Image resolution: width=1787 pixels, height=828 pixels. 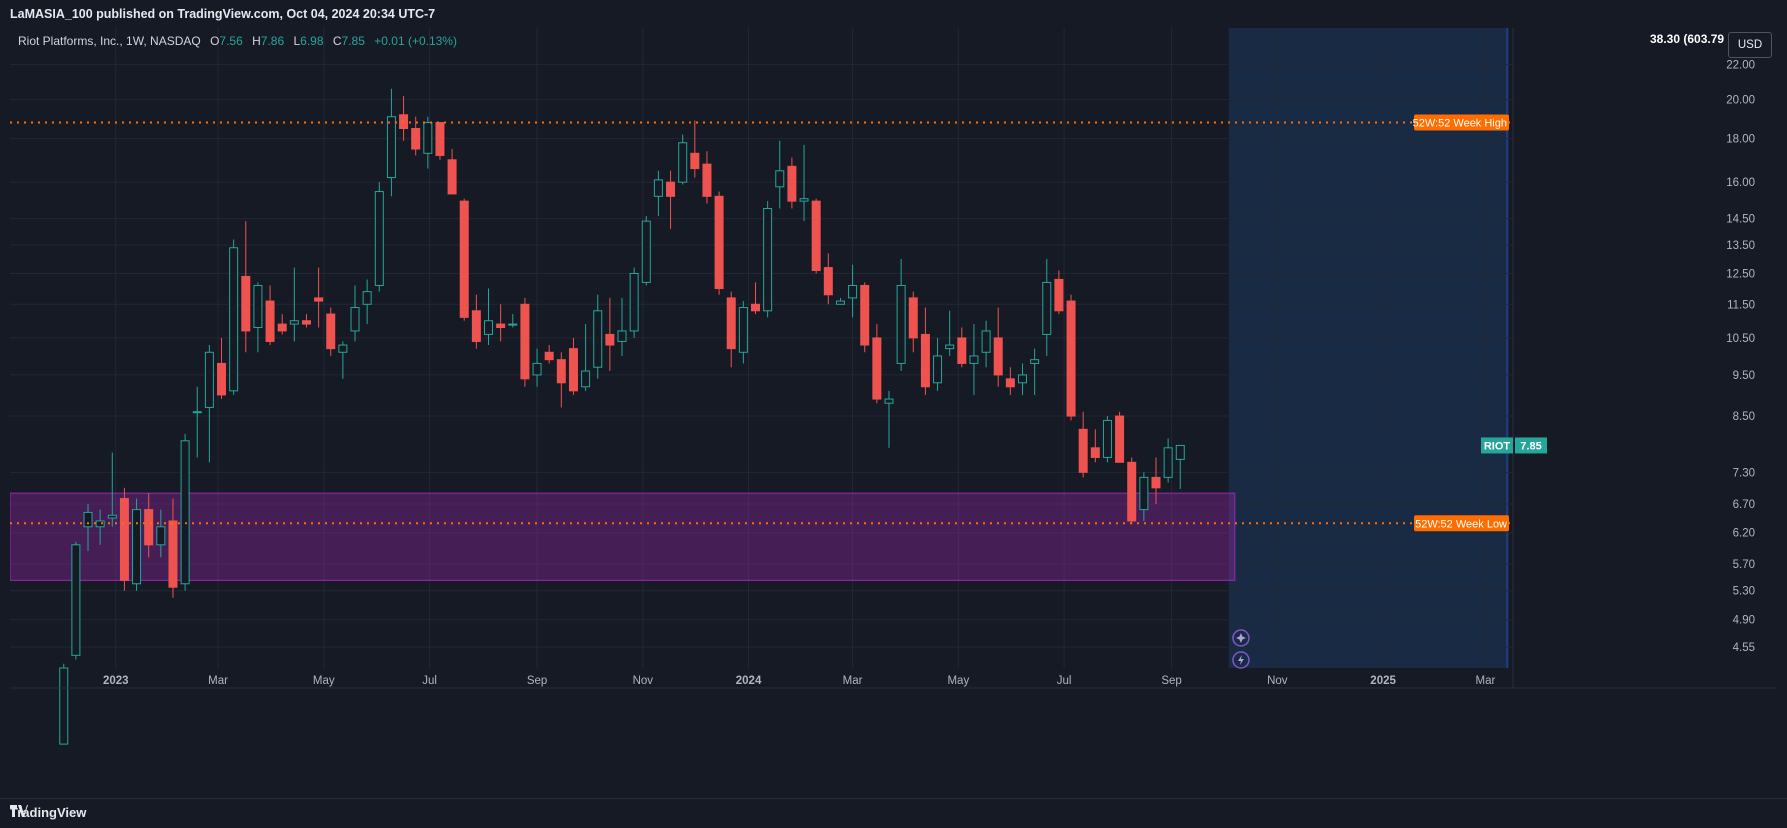 I want to click on footer-brand-label: TradingView, so click(x=48, y=812).